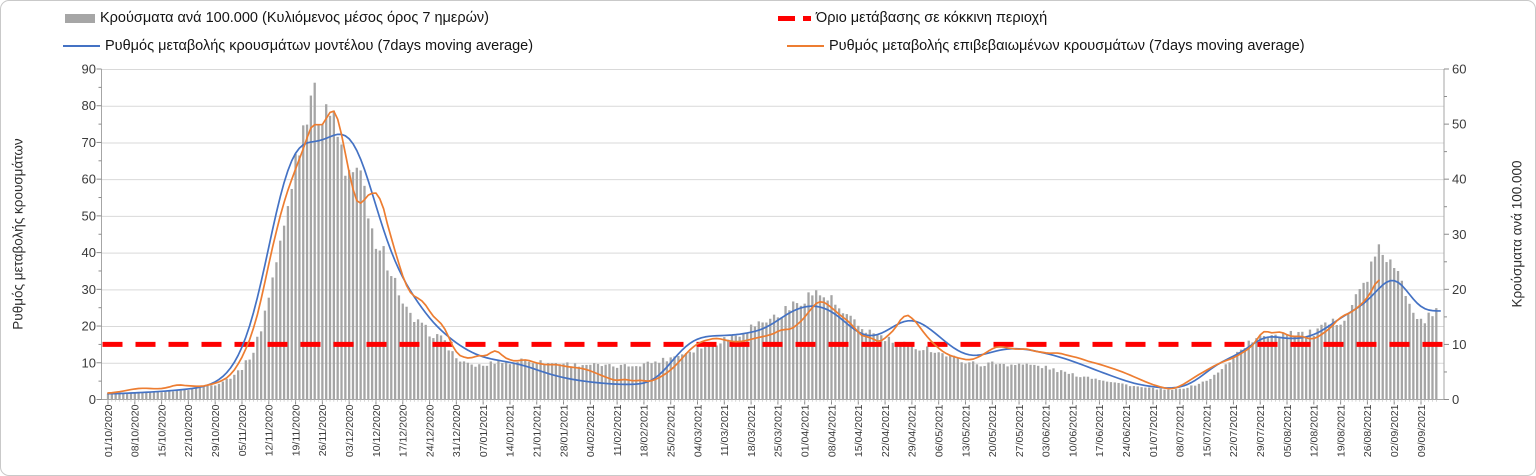 The height and width of the screenshot is (476, 1536). What do you see at coordinates (18, 234) in the screenshot?
I see `left-axis-title: Ρυθμός μεταβολής κρουσμάτων` at bounding box center [18, 234].